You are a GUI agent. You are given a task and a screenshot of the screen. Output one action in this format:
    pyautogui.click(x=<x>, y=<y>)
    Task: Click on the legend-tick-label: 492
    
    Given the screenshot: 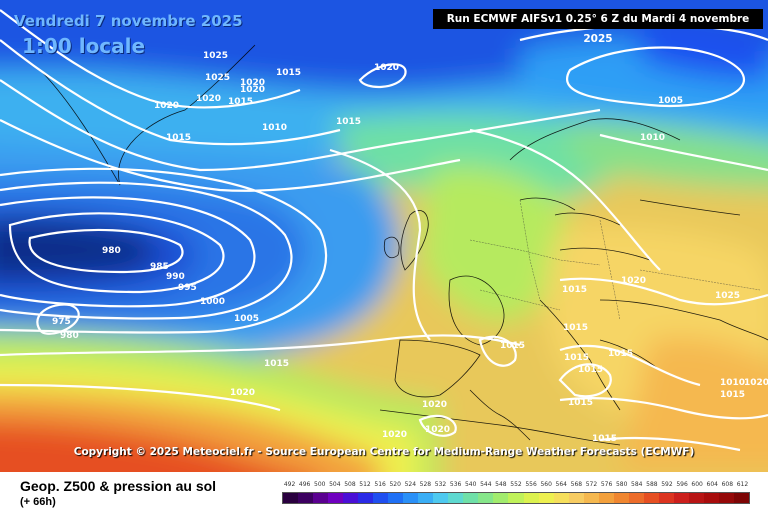 What is the action you would take?
    pyautogui.click(x=289, y=484)
    